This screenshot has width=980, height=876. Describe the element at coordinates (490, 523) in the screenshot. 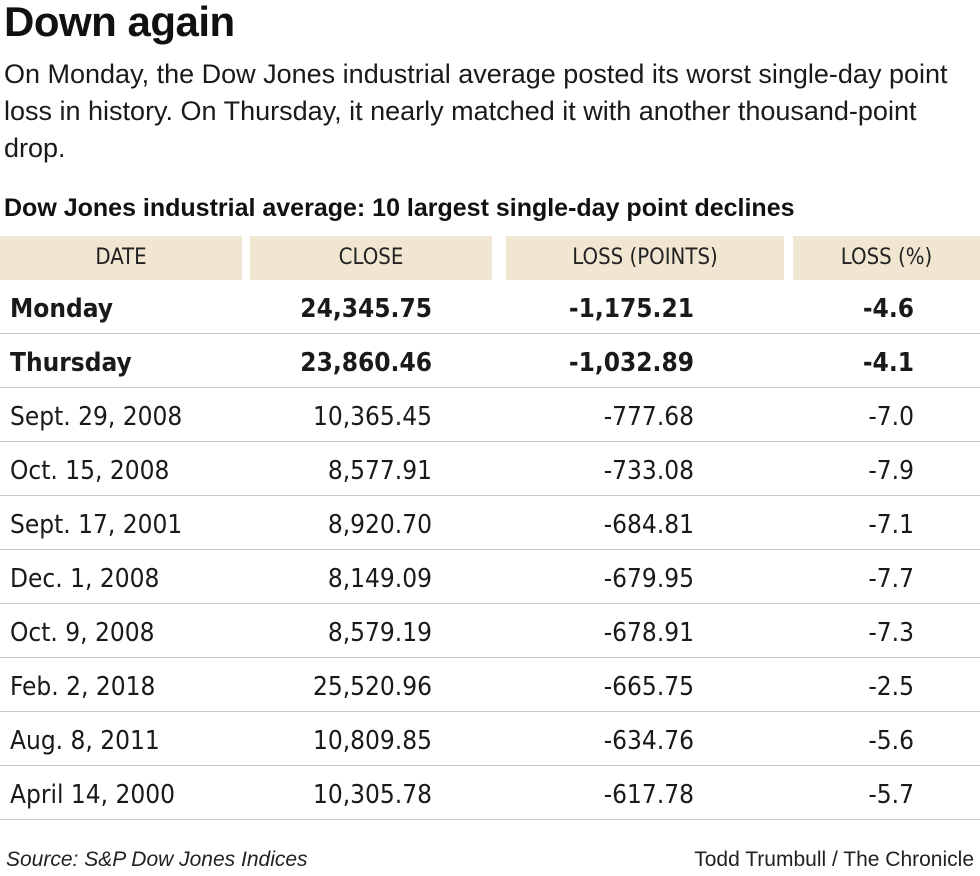

I see `table-row: Sept. 17, 2001 8,920.70 -684.81 -7.1` at that location.